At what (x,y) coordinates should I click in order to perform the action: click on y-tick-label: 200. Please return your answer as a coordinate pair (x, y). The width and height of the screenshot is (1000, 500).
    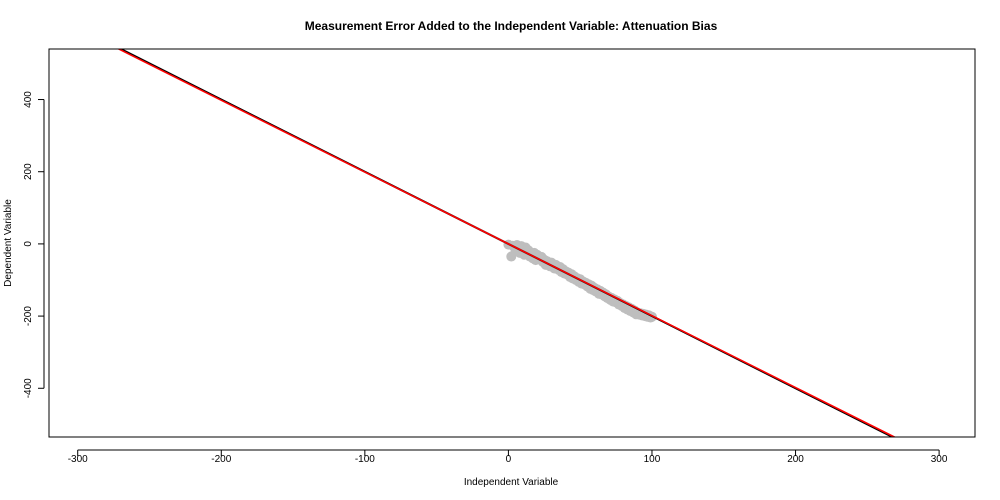
    Looking at the image, I should click on (28, 171).